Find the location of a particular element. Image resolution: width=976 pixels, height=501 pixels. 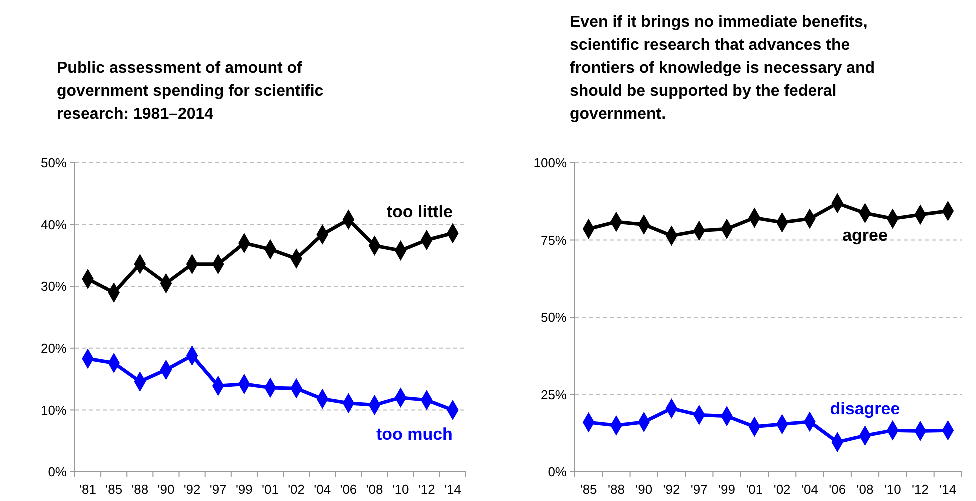

y-tick-label: 25% is located at coordinates (554, 394).